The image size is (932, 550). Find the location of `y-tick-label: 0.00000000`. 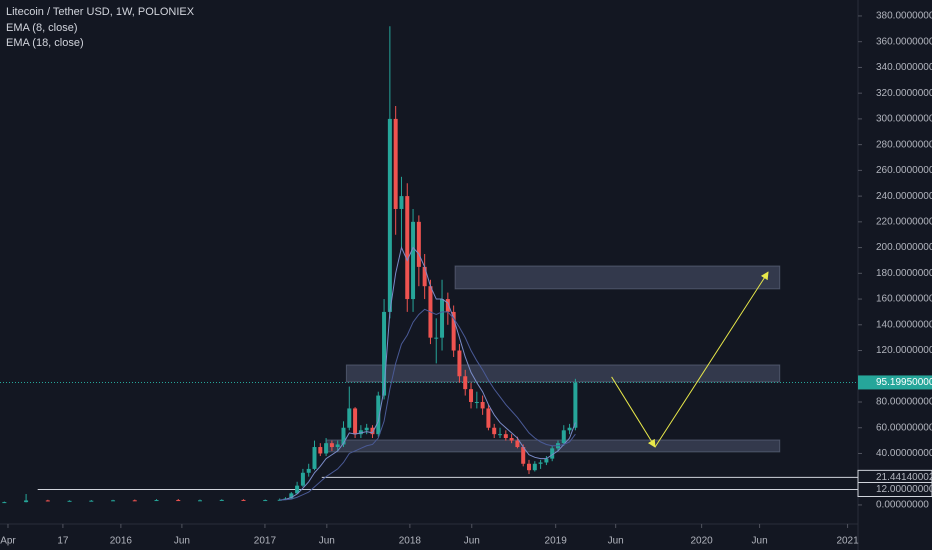

y-tick-label: 0.00000000 is located at coordinates (902, 505).